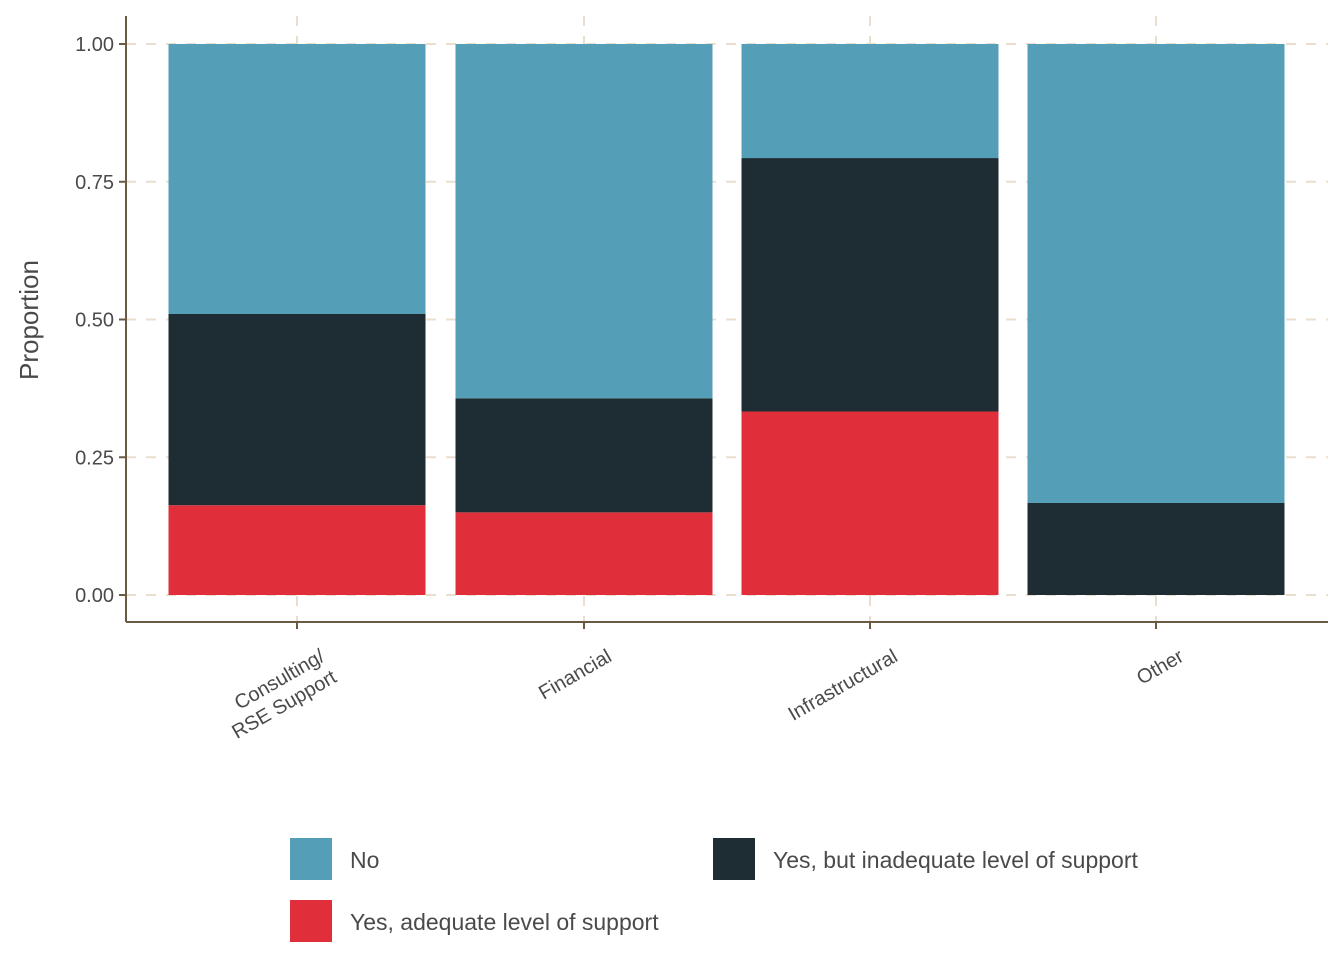 This screenshot has height=960, width=1344. I want to click on legend-label: No, so click(364, 860).